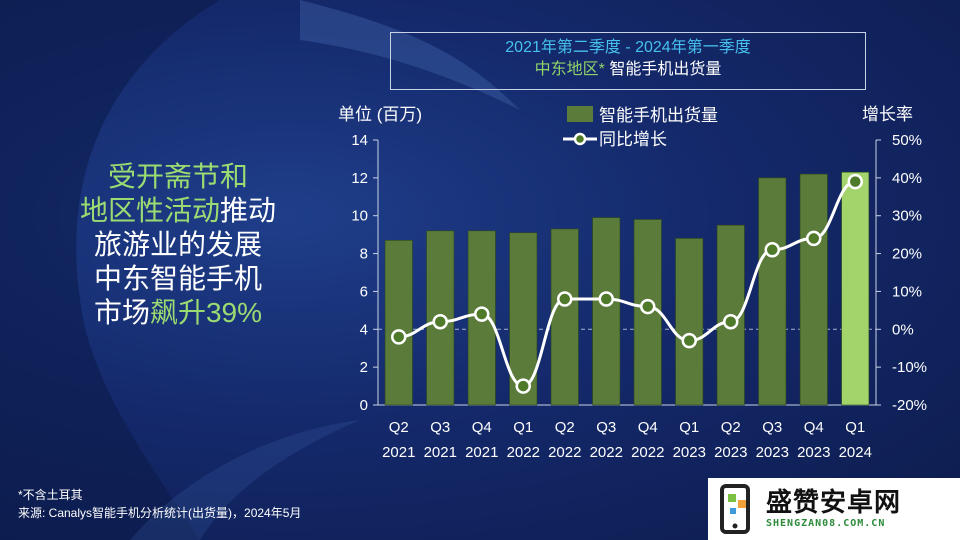 This screenshot has width=960, height=540. I want to click on y-left-tick-label: 14, so click(359, 140).